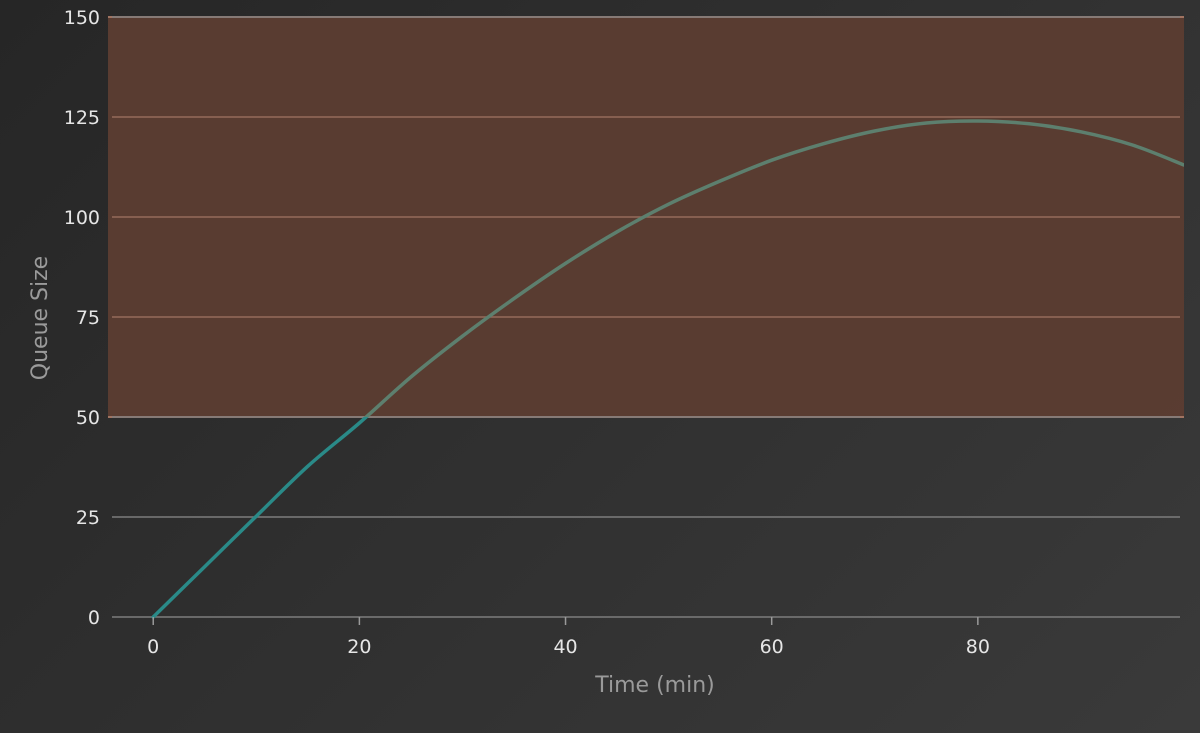 This screenshot has width=1200, height=733. What do you see at coordinates (82, 218) in the screenshot?
I see `y-tick-label-100: 100` at bounding box center [82, 218].